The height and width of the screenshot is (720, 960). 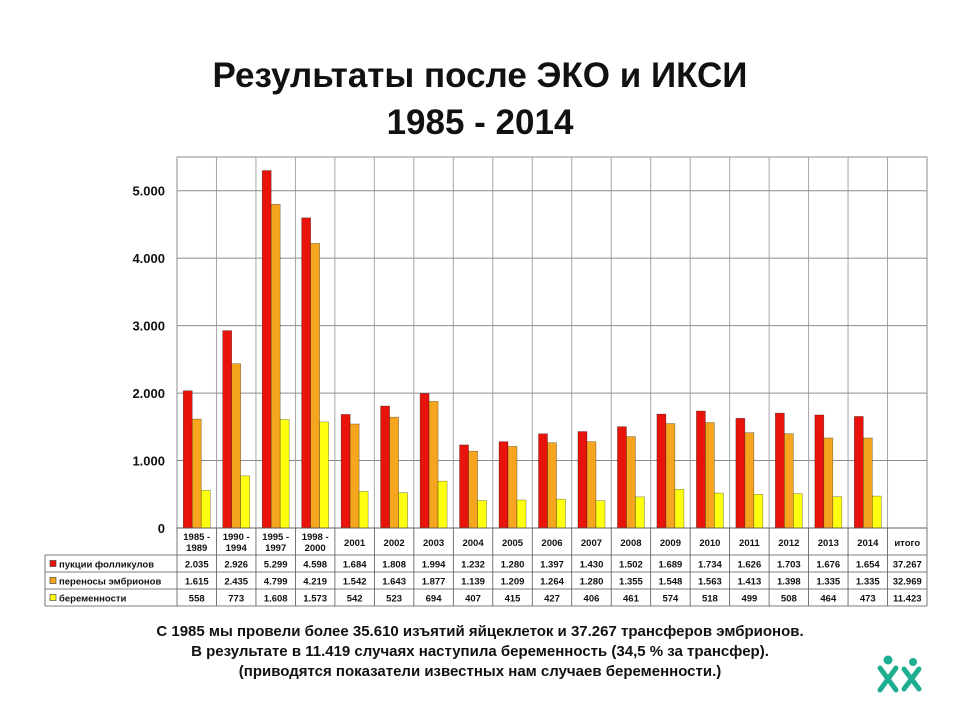 What do you see at coordinates (276, 565) in the screenshot?
I see `table-value: 5.299` at bounding box center [276, 565].